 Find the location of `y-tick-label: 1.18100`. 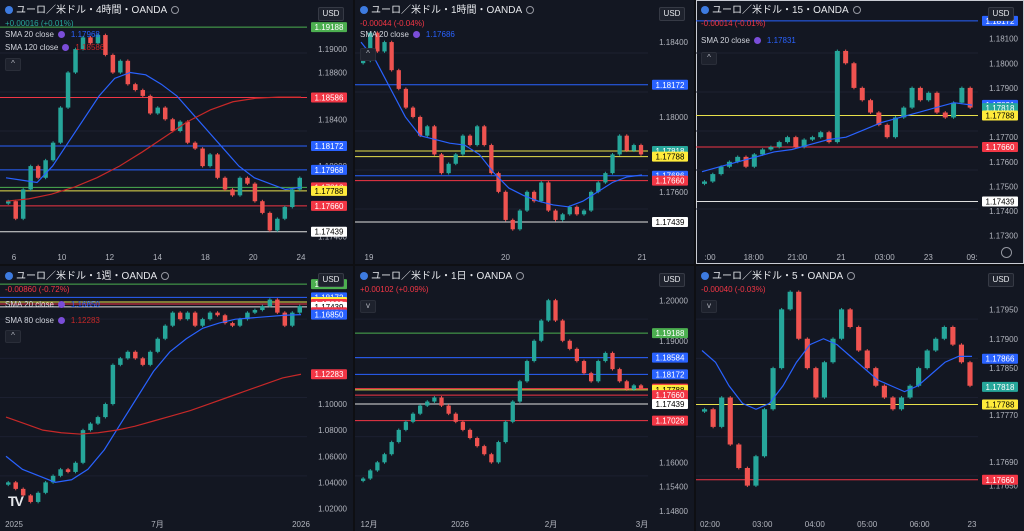

y-tick-label: 1.18100 is located at coordinates (1003, 39).